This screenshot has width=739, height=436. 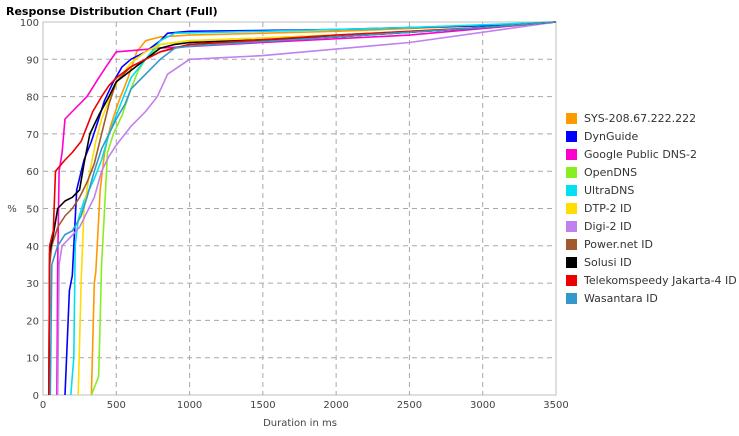 I want to click on legend-item: Google Public DNS-2, so click(x=651, y=154).